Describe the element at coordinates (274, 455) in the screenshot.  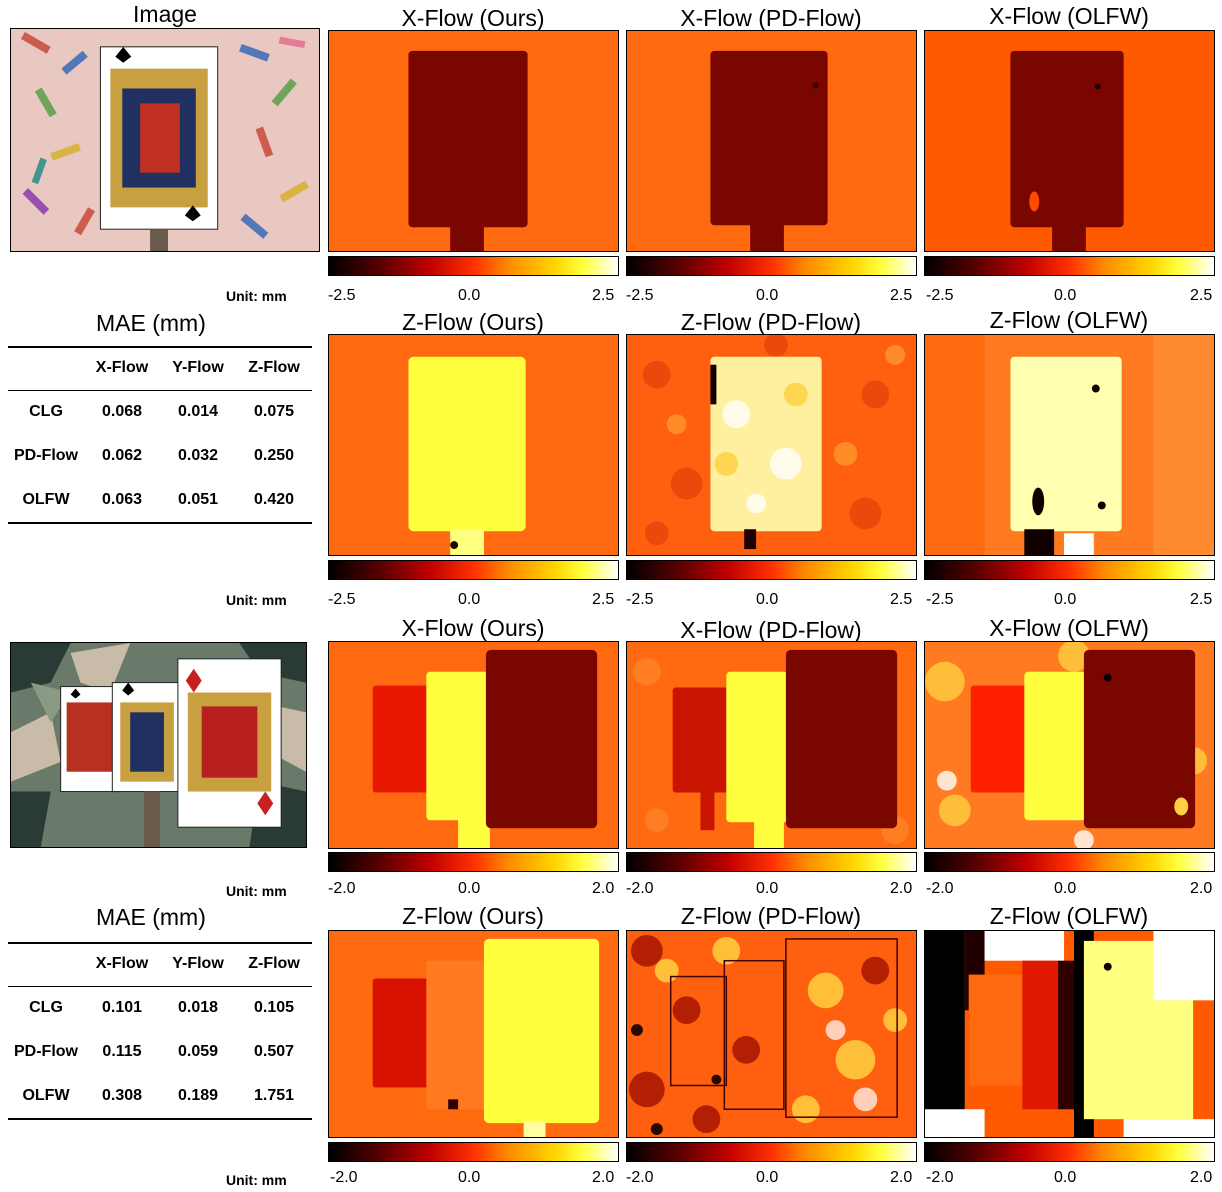
I see `table-cell: 0.250` at that location.